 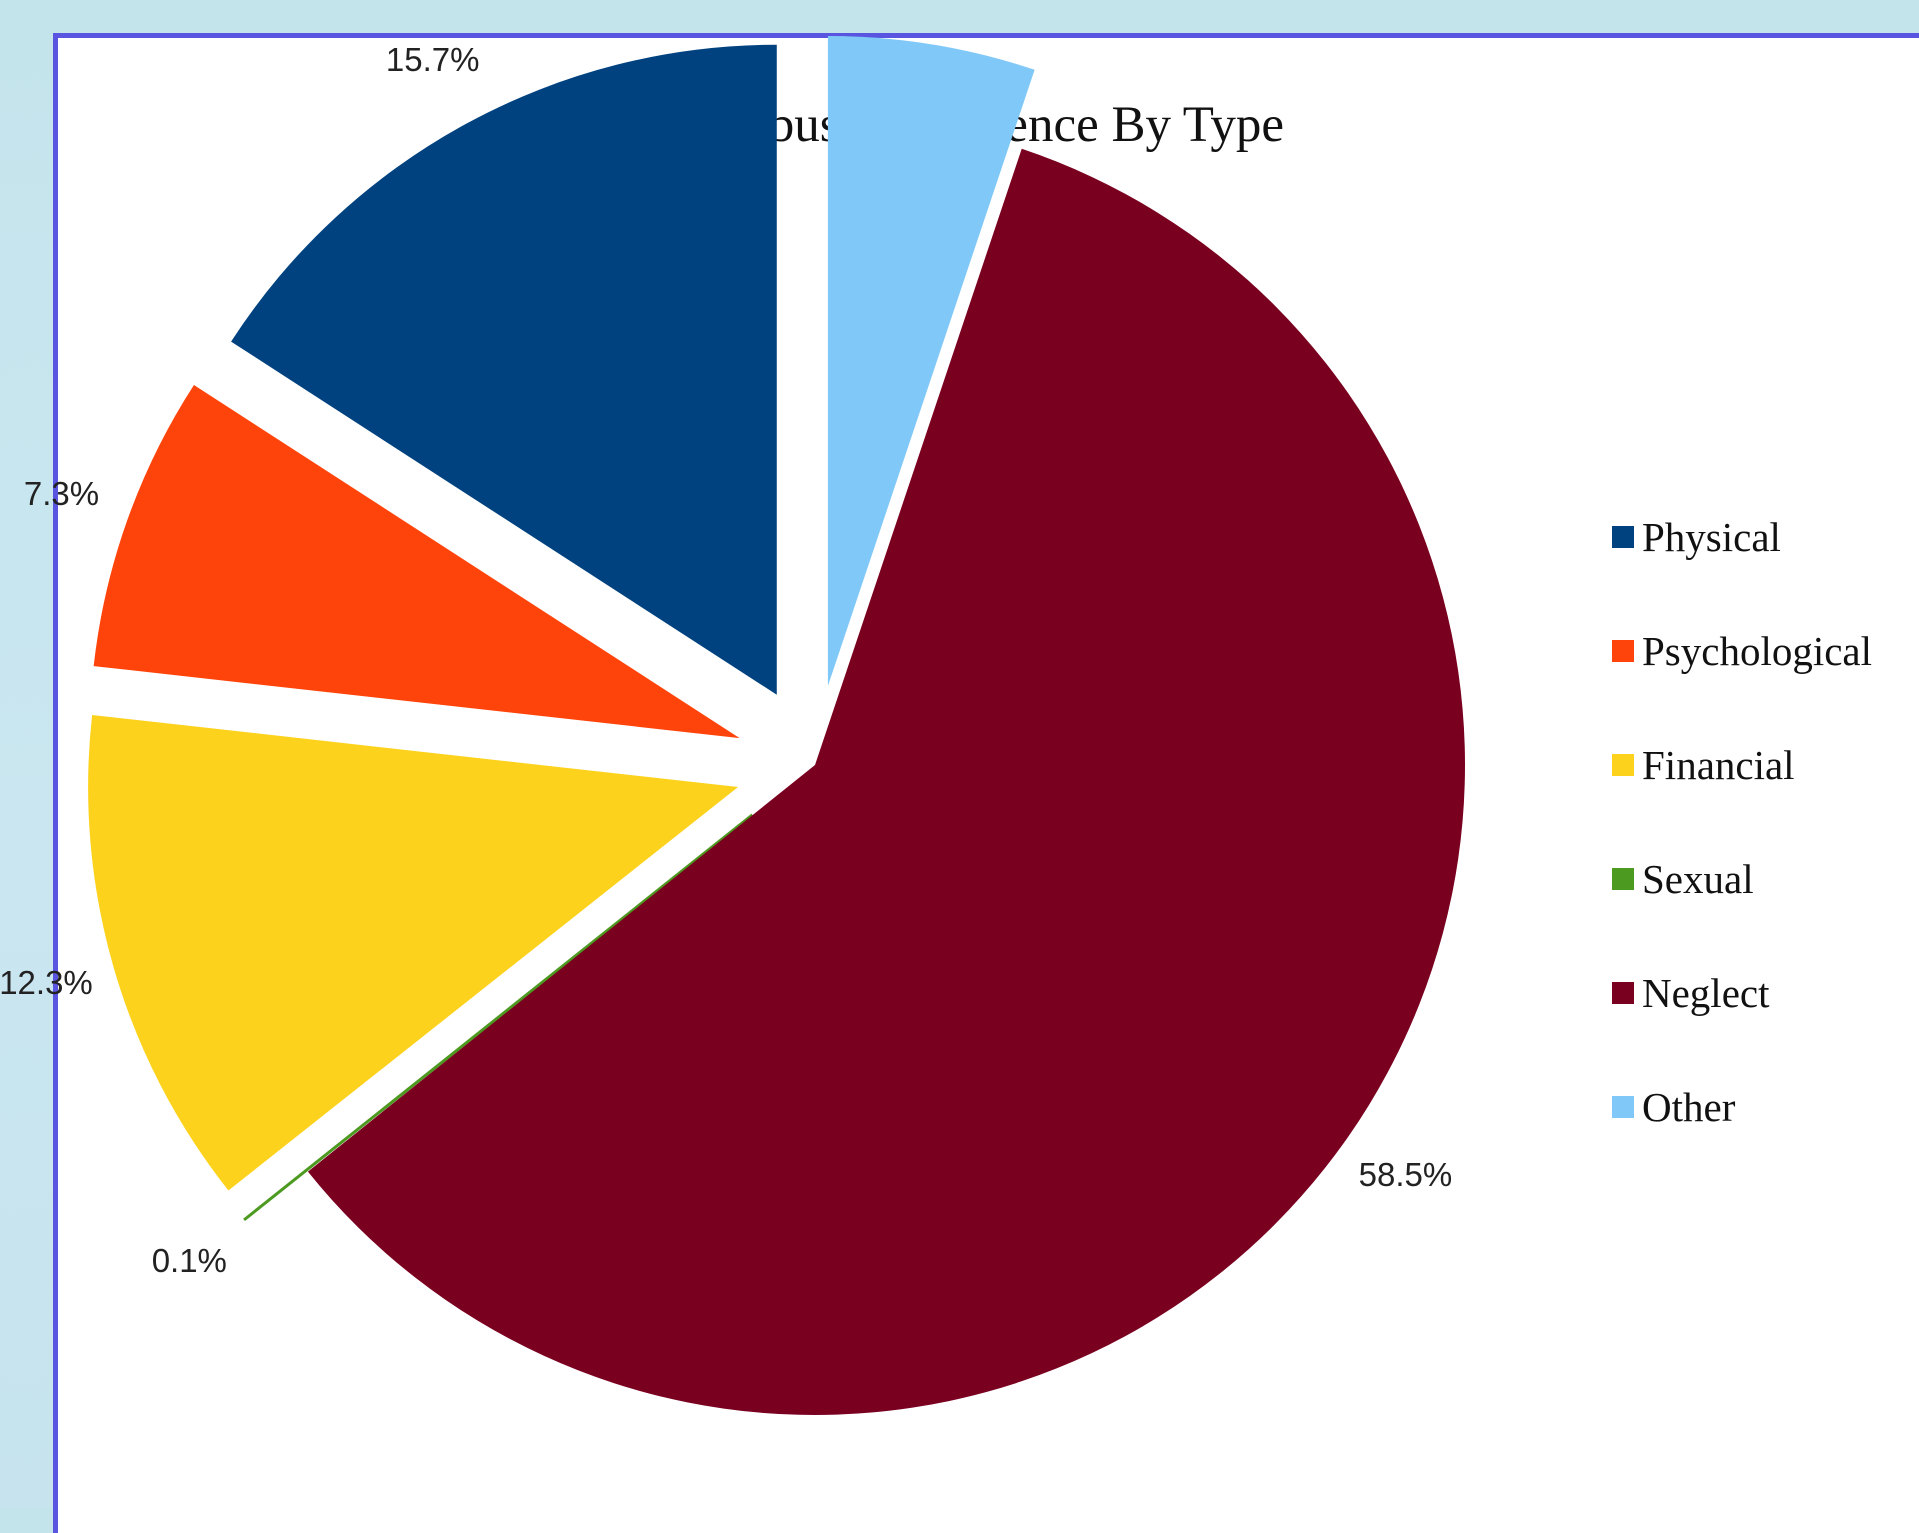 What do you see at coordinates (1718, 765) in the screenshot?
I see `legend-label-financial: Financial` at bounding box center [1718, 765].